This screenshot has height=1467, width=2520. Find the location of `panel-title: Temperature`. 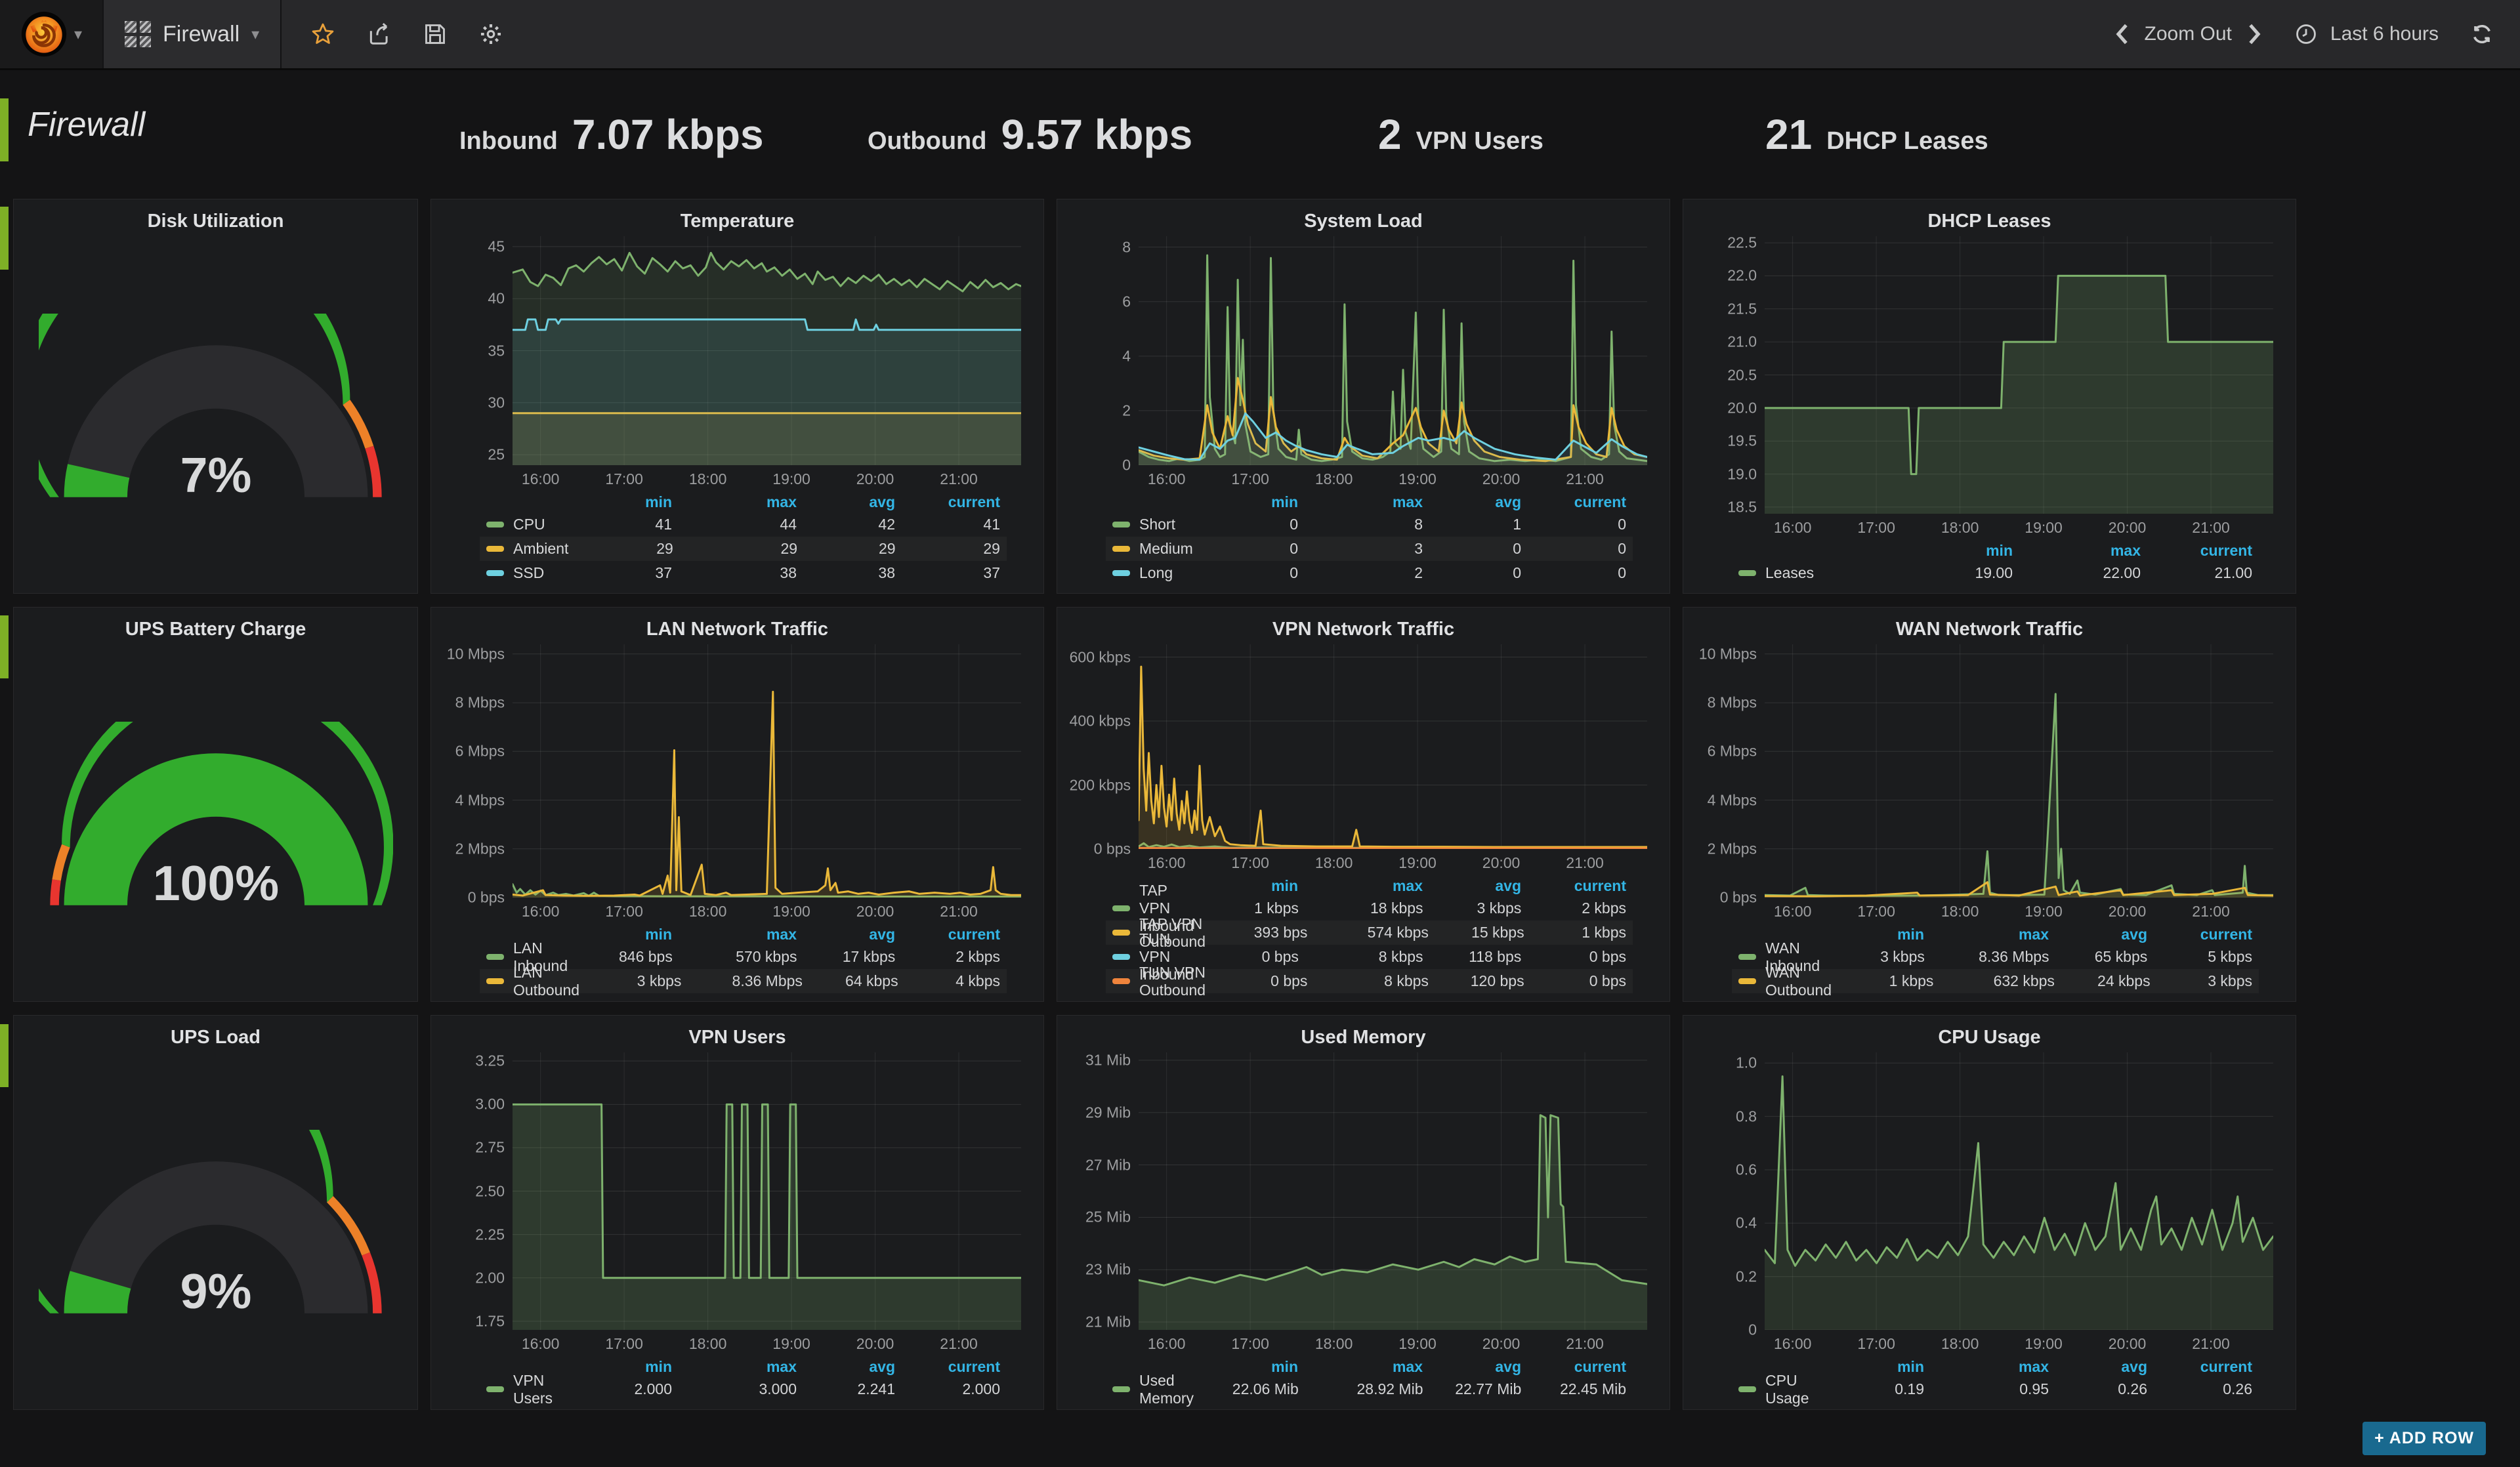

panel-title: Temperature is located at coordinates (737, 221).